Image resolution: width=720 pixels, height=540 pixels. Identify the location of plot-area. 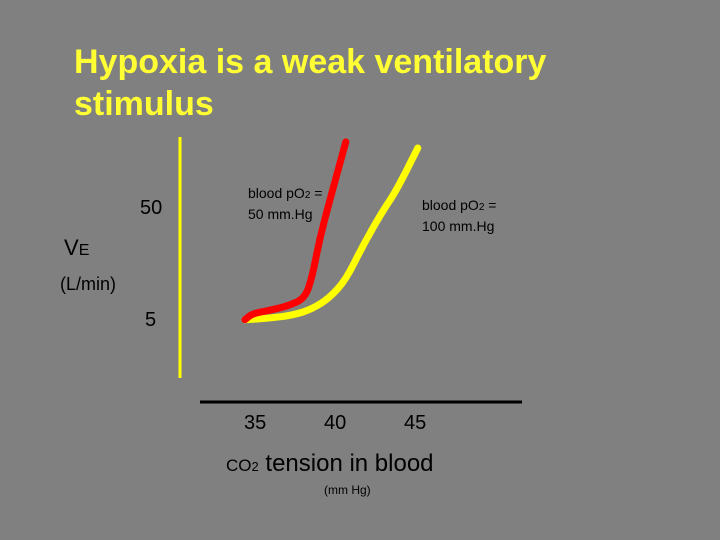
(331, 231).